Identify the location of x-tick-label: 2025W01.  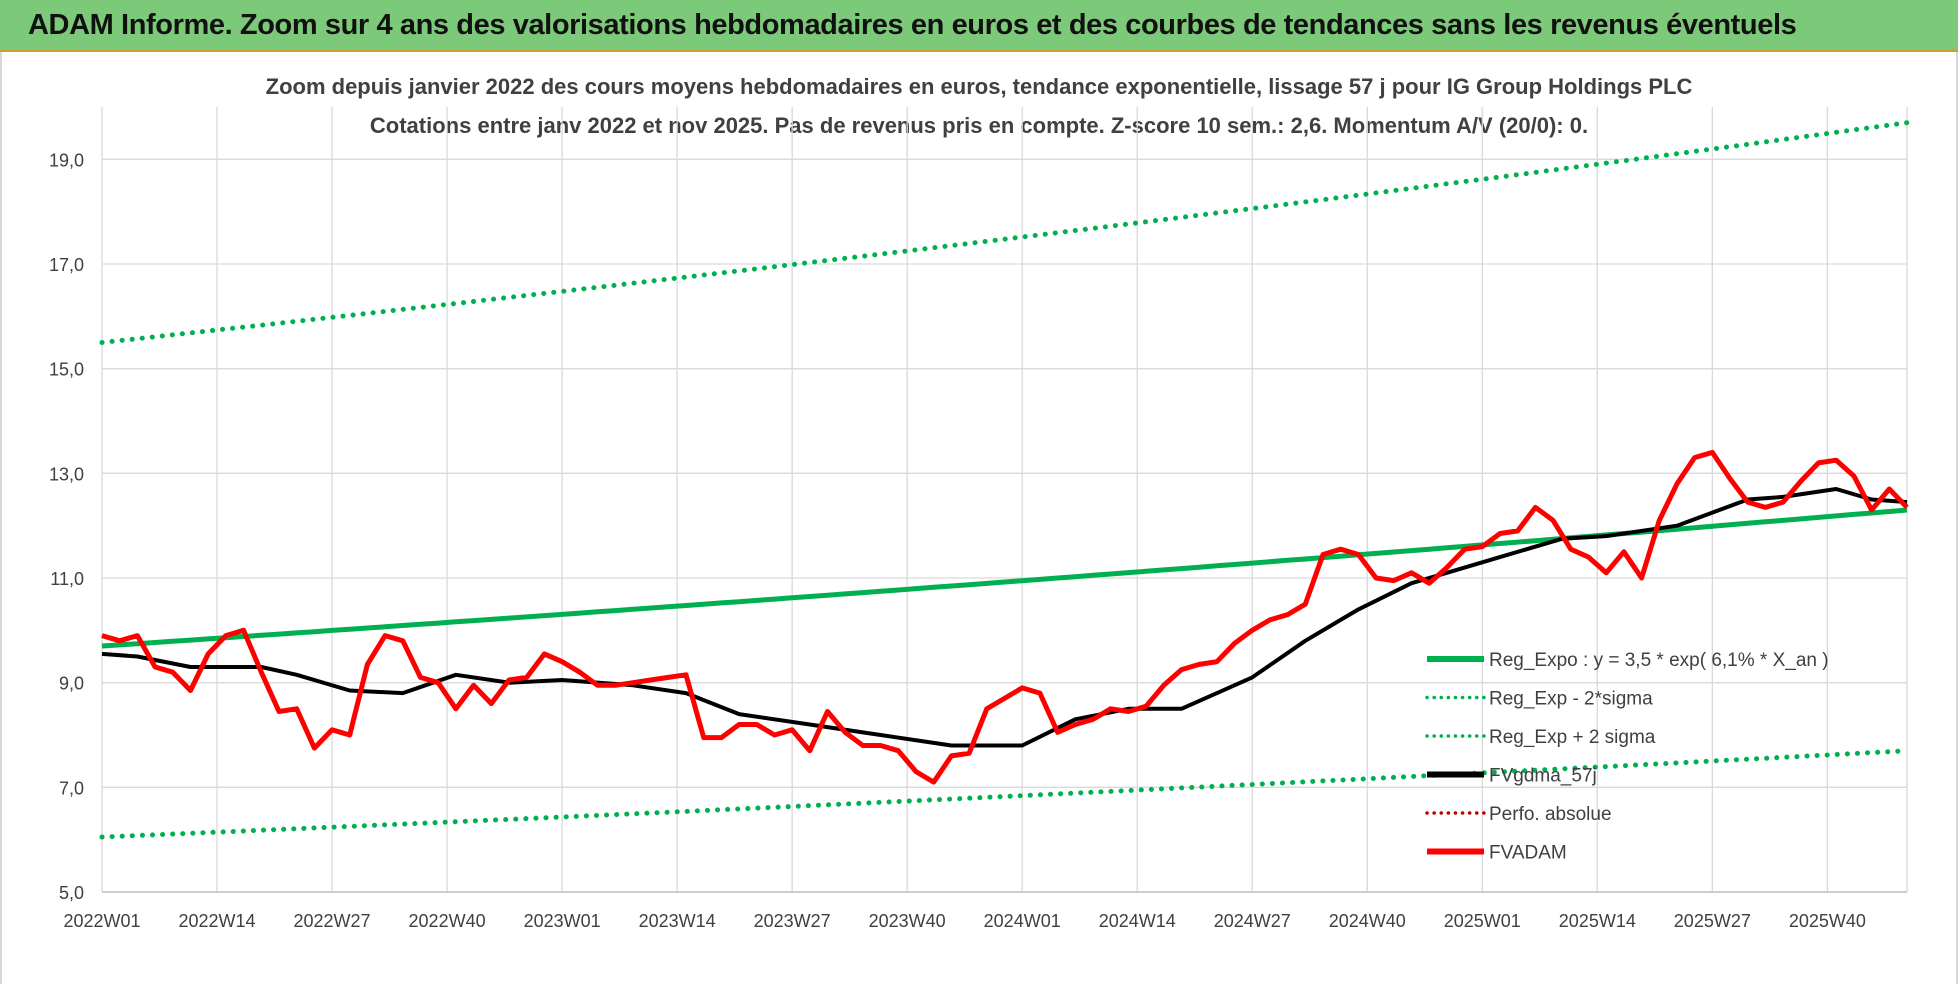
(1482, 921).